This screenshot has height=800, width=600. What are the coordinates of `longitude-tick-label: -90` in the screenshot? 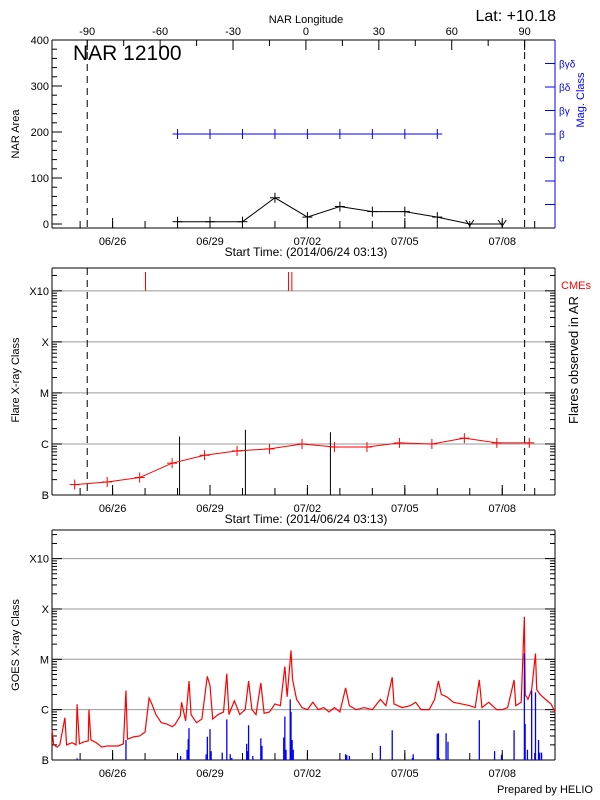 It's located at (87, 32).